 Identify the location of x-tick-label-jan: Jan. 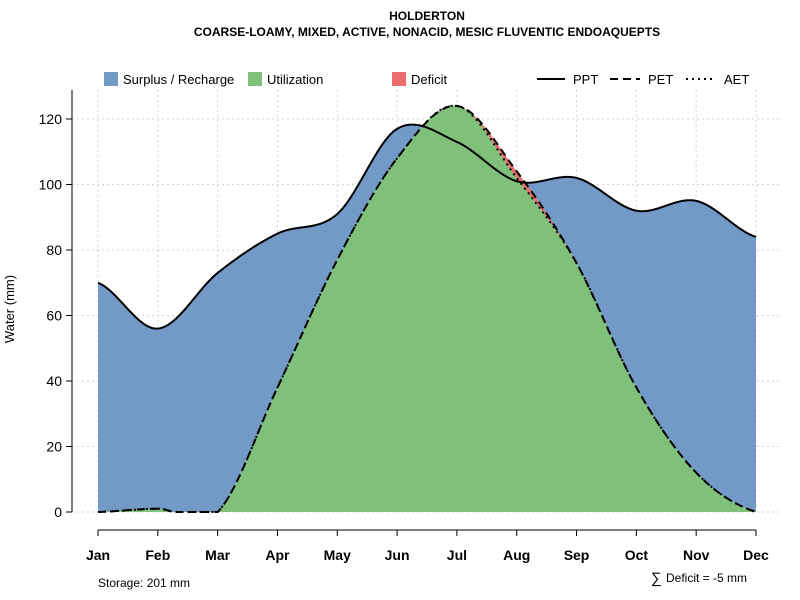
(98, 555).